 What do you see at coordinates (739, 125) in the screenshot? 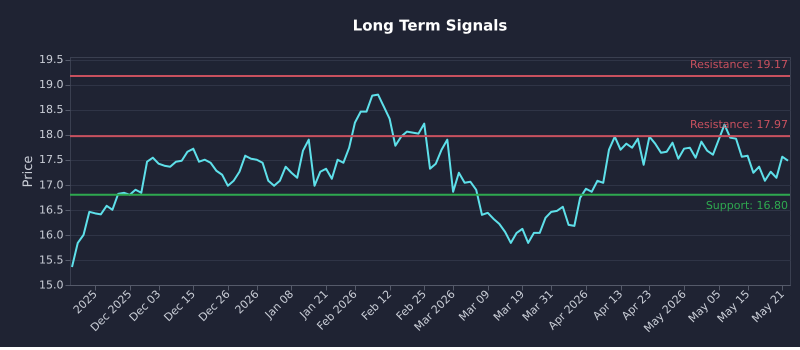
I see `ref-line-label: Resistance: 17.97` at bounding box center [739, 125].